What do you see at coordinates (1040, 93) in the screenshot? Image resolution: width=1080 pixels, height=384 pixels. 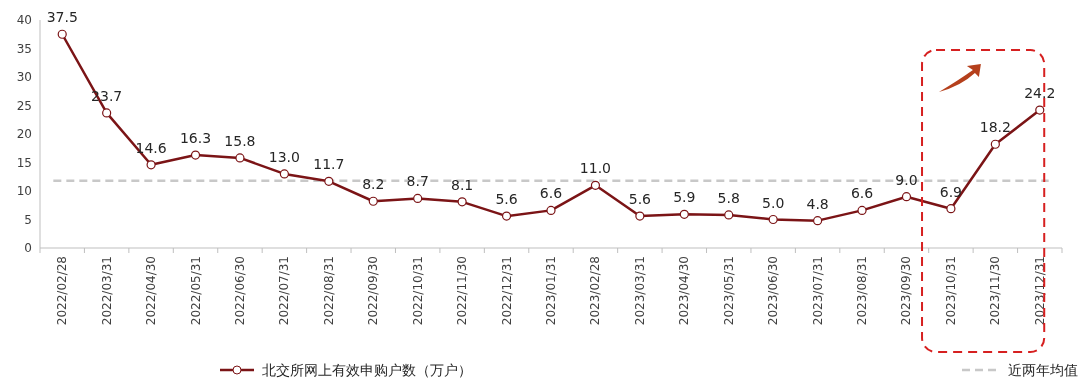 I see `text: 24.2` at bounding box center [1040, 93].